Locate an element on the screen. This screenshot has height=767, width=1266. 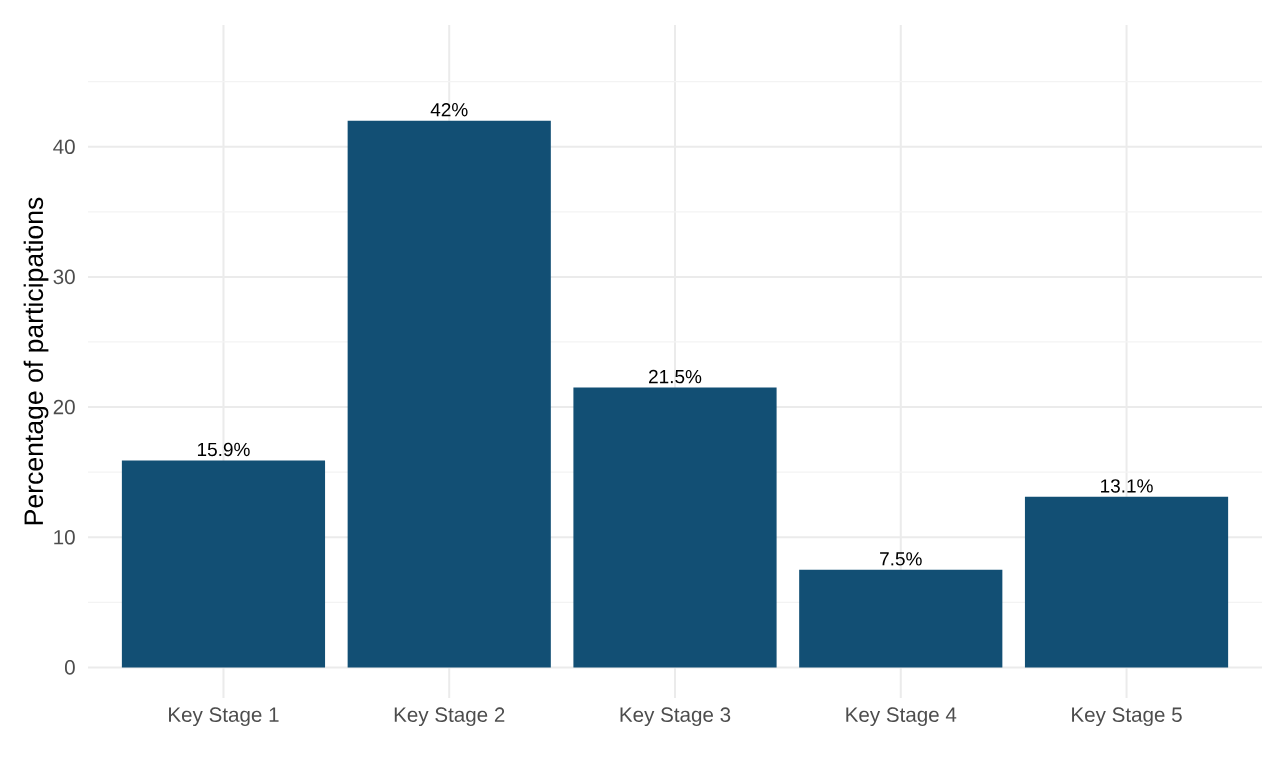
data-label: 15.9% is located at coordinates (223, 449).